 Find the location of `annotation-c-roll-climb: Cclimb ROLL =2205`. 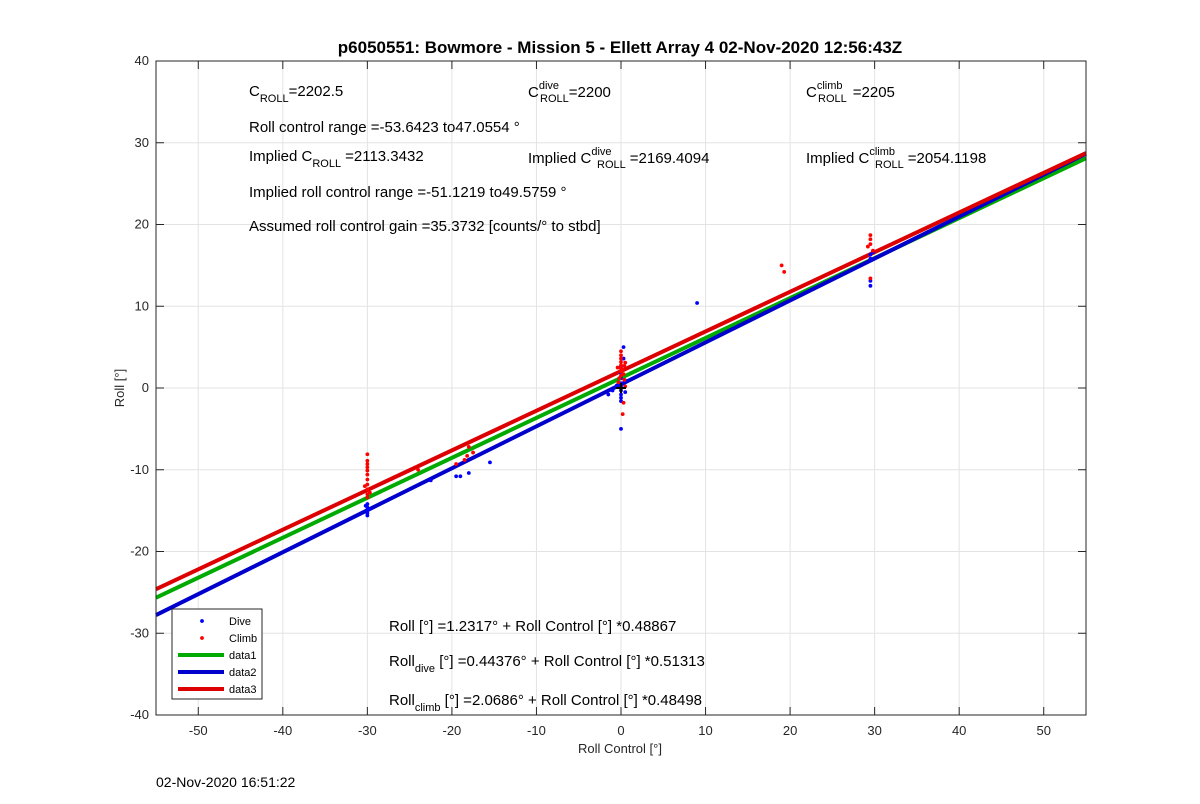

annotation-c-roll-climb: Cclimb ROLL =2205 is located at coordinates (850, 92).